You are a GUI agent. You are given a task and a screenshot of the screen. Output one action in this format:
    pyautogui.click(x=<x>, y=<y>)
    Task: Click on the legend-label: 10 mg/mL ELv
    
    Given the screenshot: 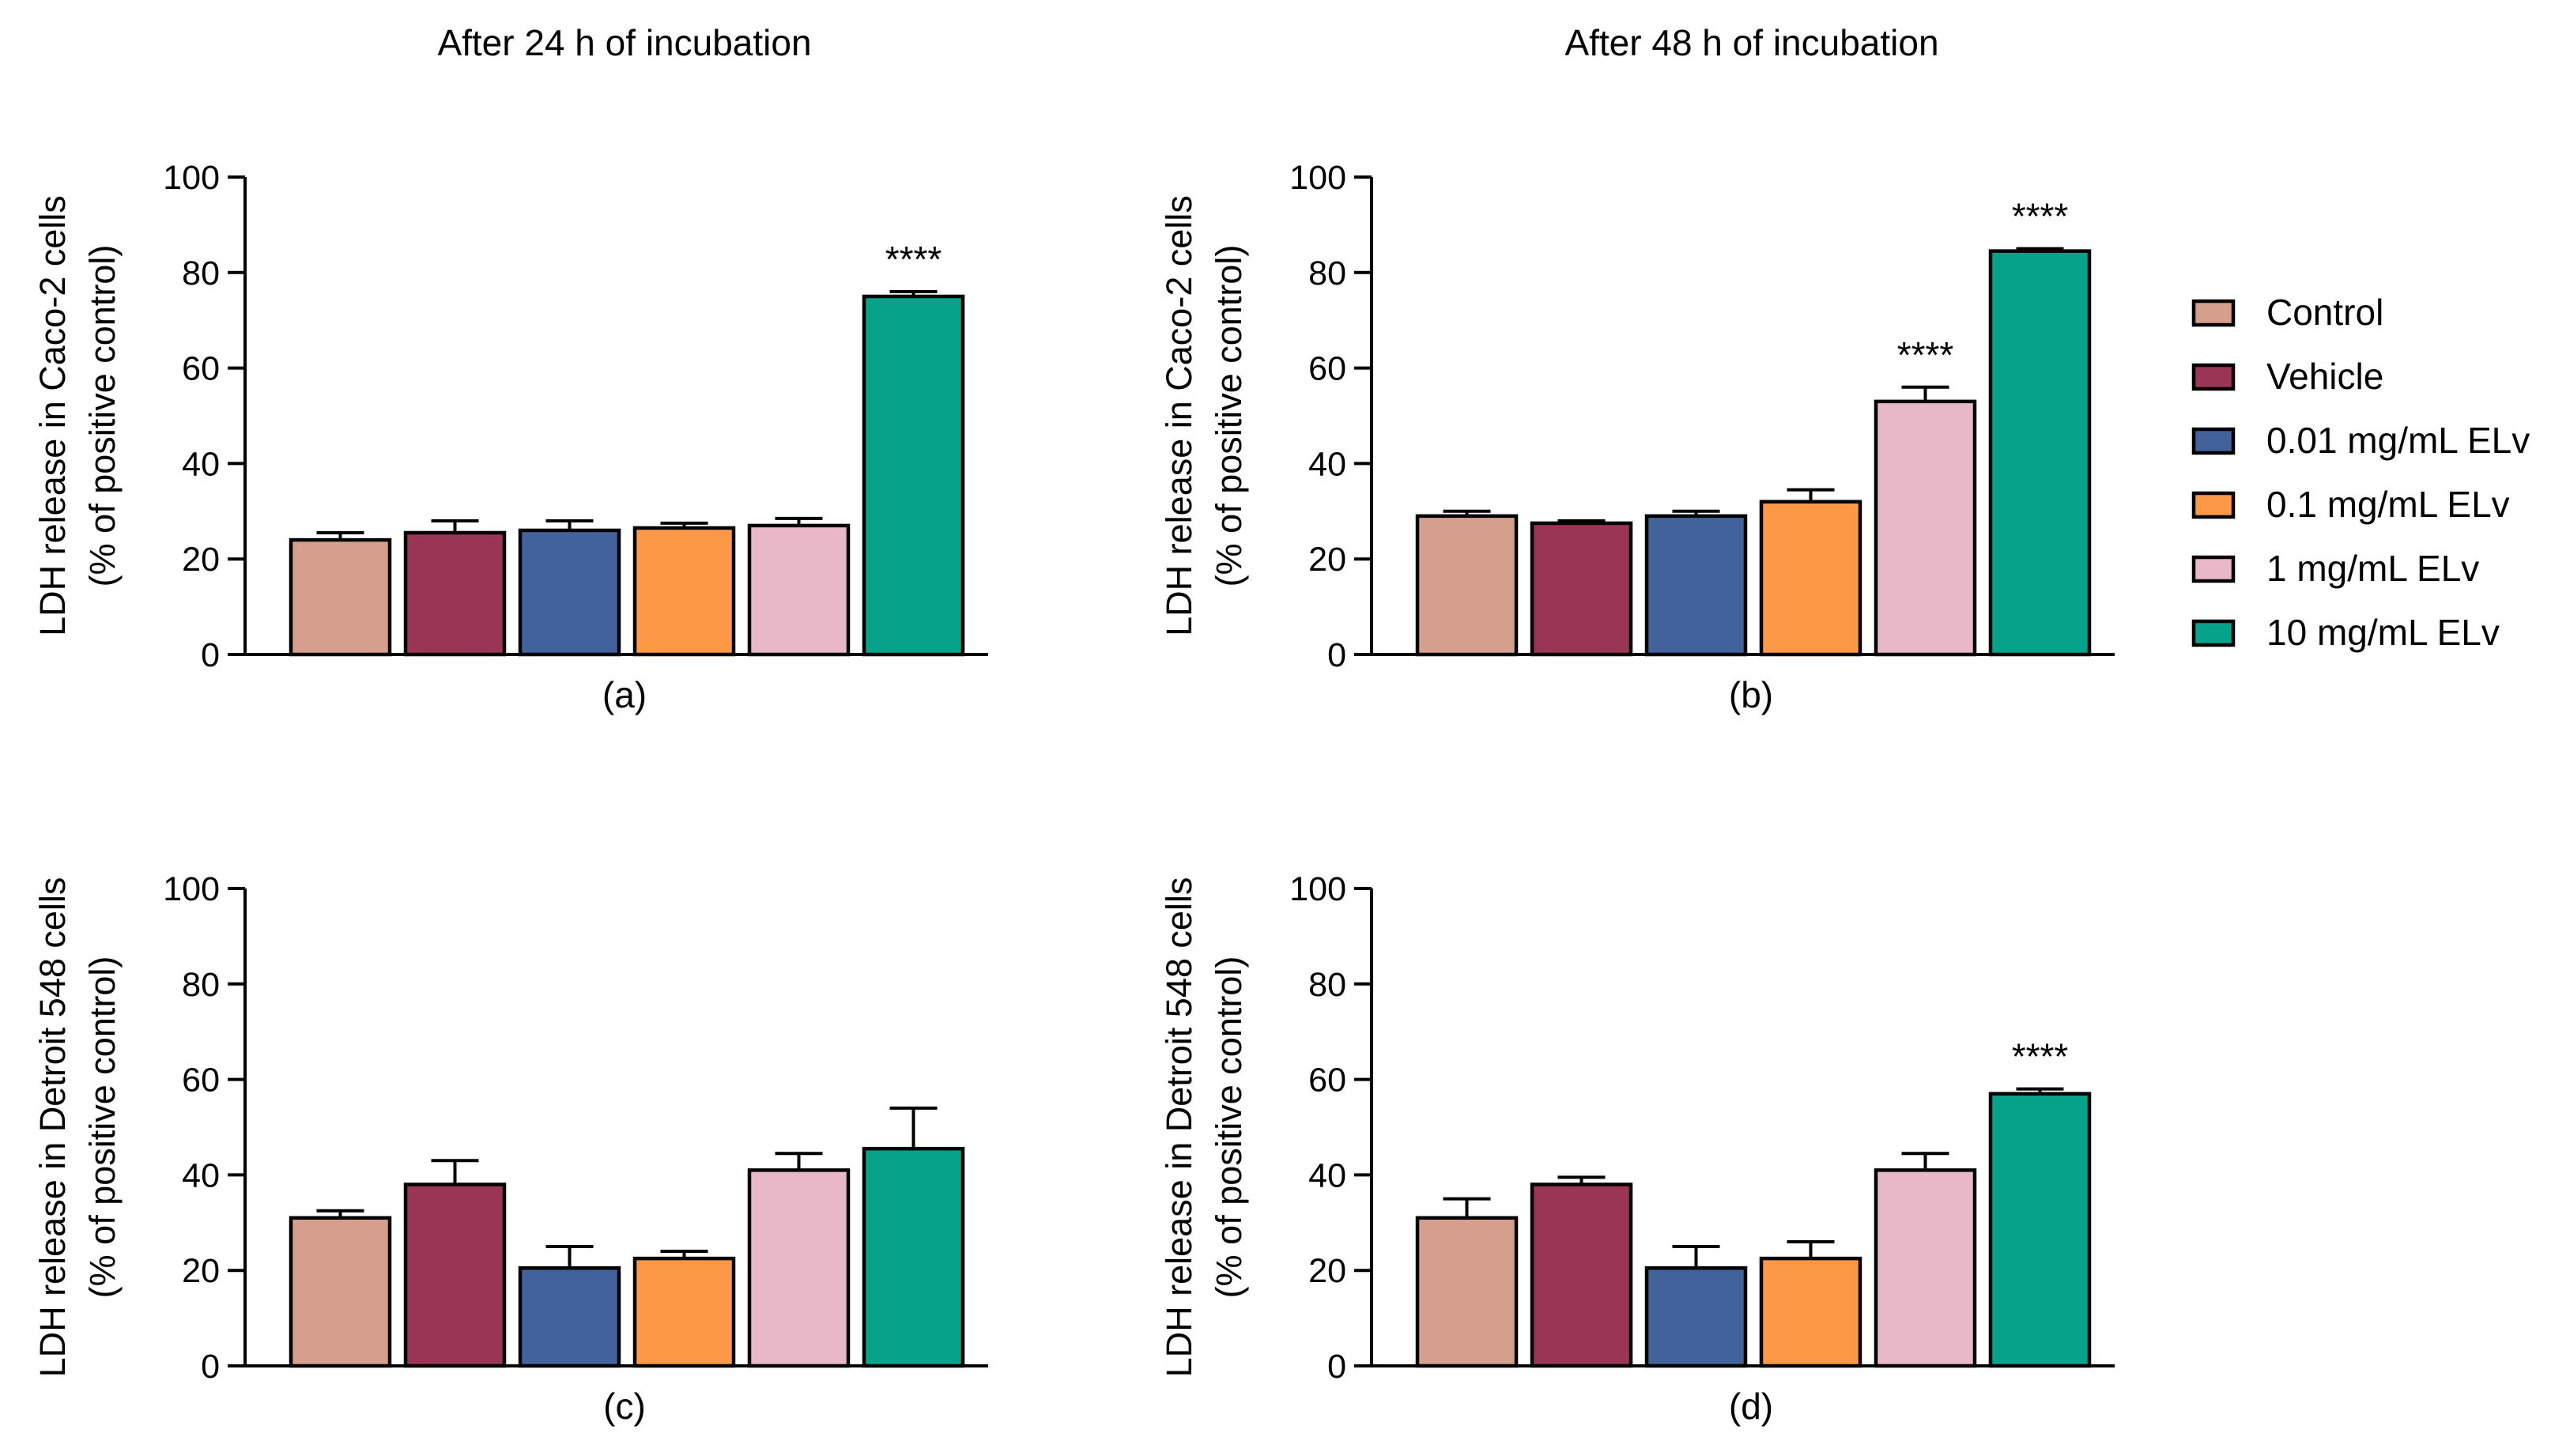 What is the action you would take?
    pyautogui.click(x=2383, y=632)
    